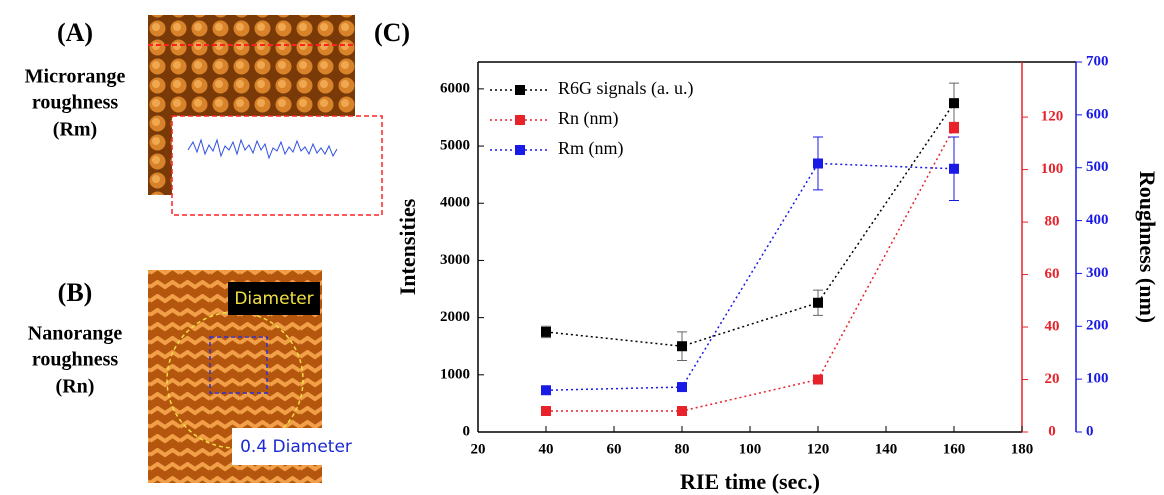 The width and height of the screenshot is (1164, 495). I want to click on x-tick-label: 180, so click(1022, 449).